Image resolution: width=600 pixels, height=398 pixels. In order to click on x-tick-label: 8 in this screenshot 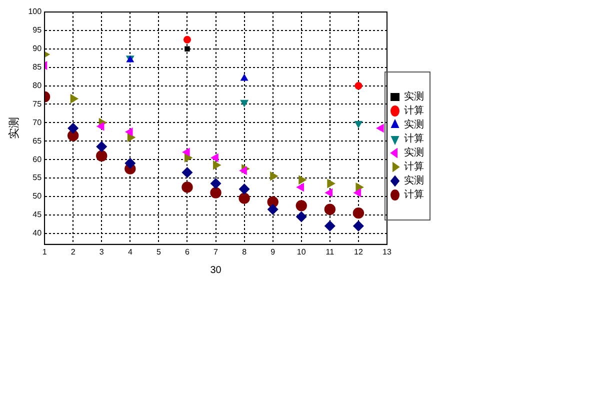, I will do `click(245, 251)`.